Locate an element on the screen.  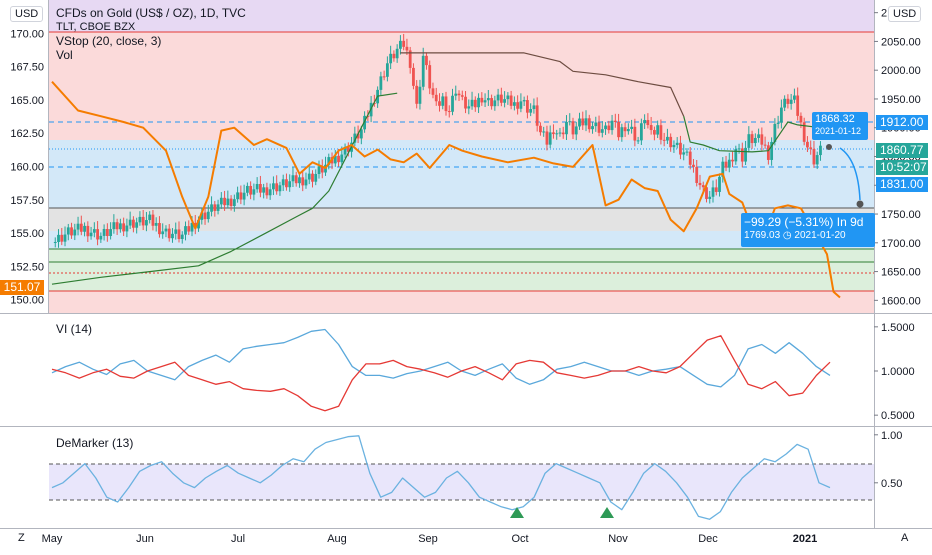
price-tick-label: 1700.00 is located at coordinates (901, 244).